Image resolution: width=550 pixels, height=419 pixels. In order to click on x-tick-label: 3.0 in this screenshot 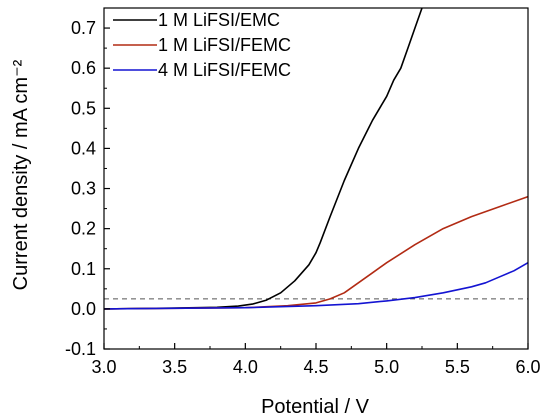, I will do `click(103, 367)`.